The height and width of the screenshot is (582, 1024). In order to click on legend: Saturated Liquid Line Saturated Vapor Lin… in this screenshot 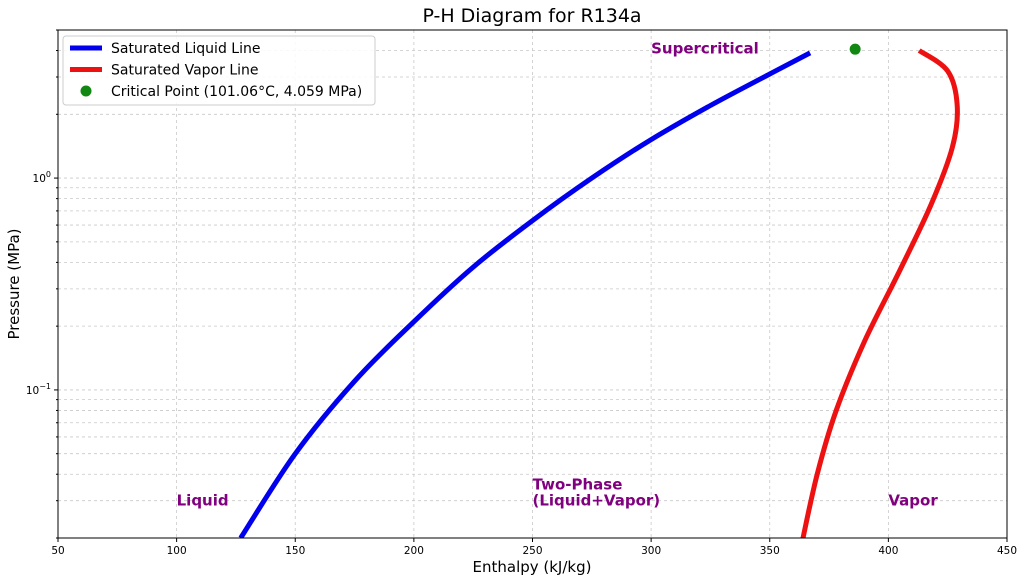, I will do `click(219, 70)`.